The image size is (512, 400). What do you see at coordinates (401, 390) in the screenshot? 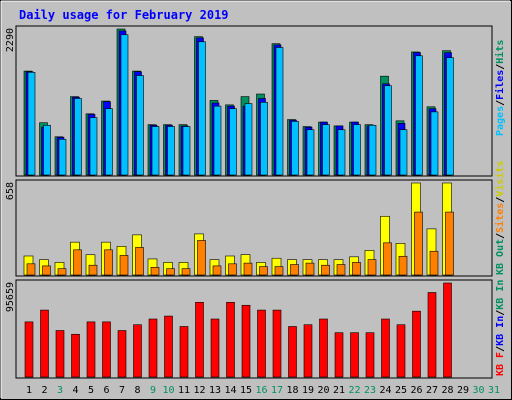
I see `x-tick-label: 25` at bounding box center [401, 390].